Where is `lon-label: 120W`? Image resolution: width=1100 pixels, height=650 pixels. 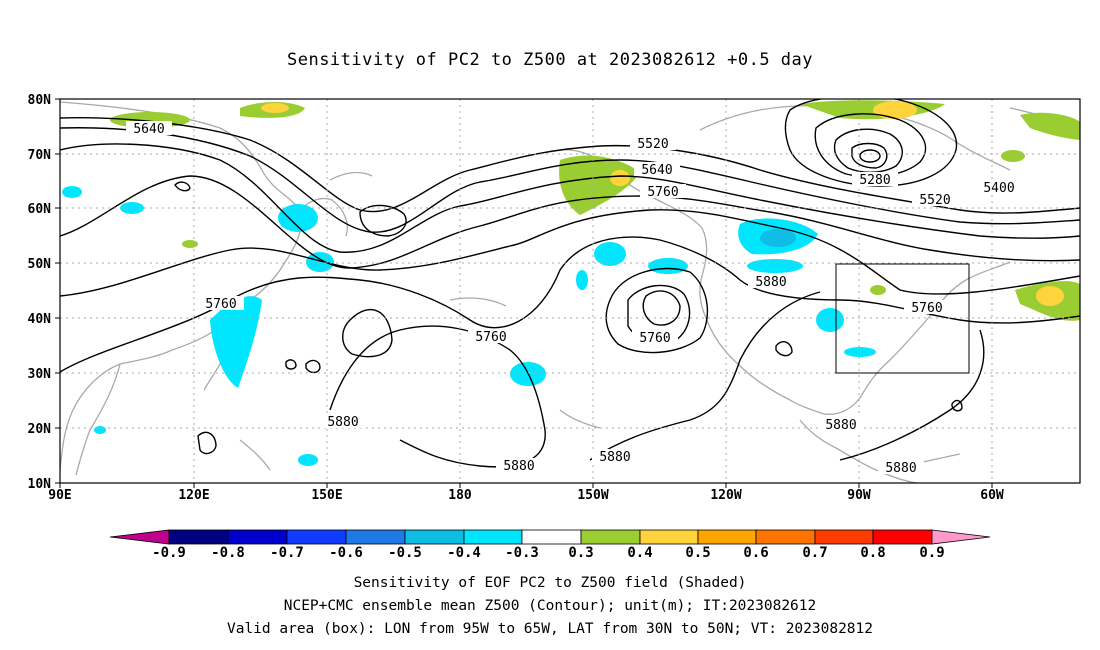
lon-label: 120W is located at coordinates (725, 495).